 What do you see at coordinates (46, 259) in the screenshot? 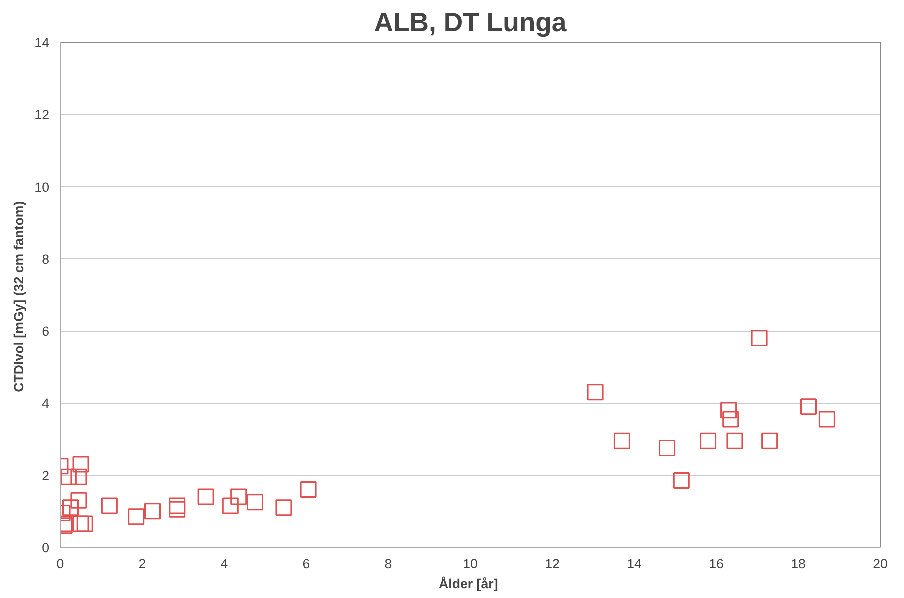
I see `y-tick-label: 8` at bounding box center [46, 259].